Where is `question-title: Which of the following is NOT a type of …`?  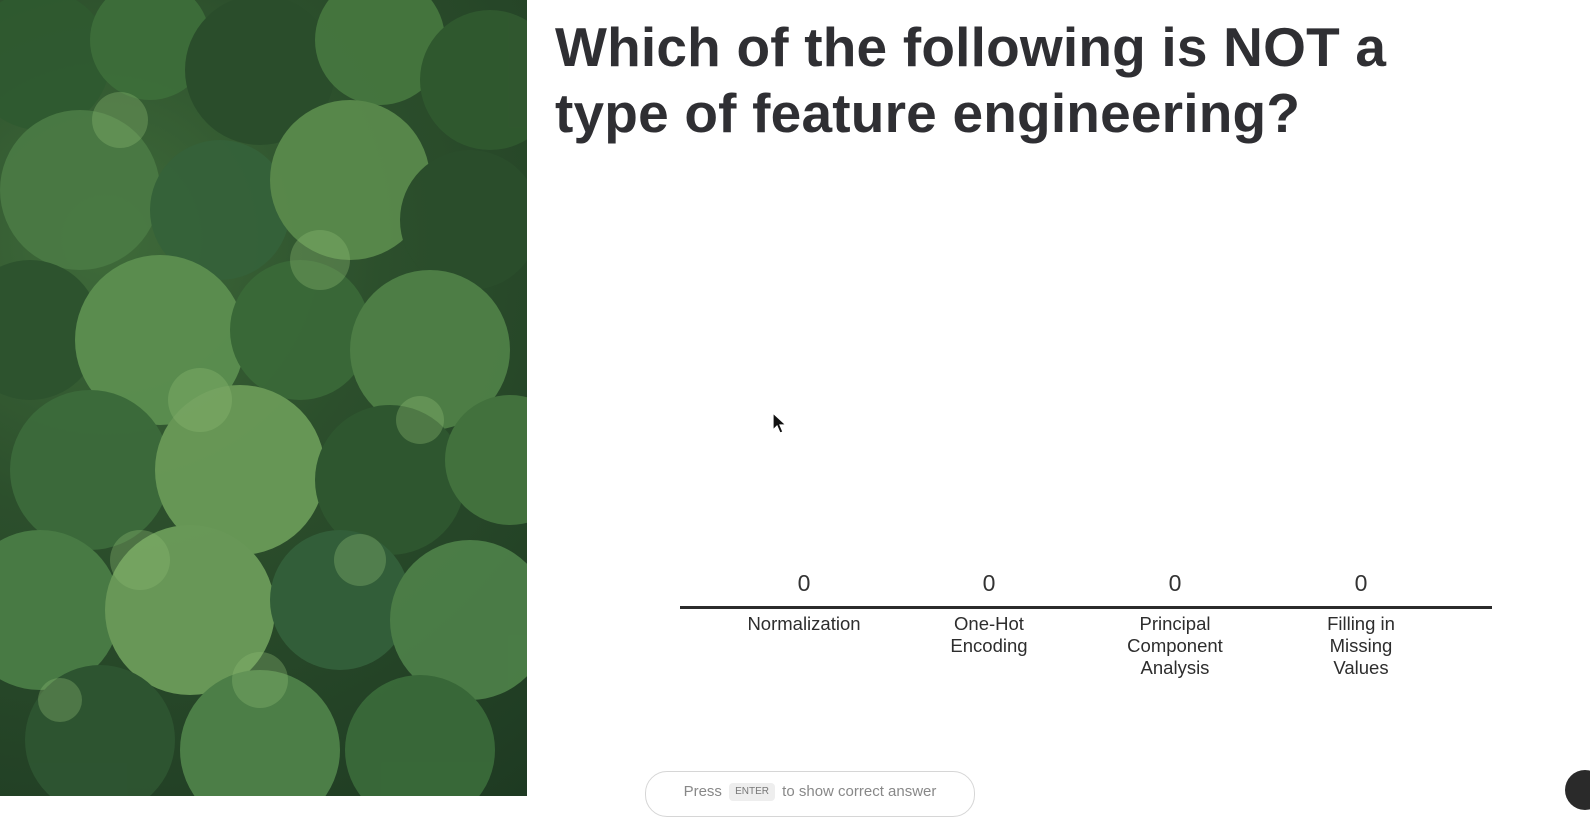
question-title: Which of the following is NOT a type of … is located at coordinates (971, 80).